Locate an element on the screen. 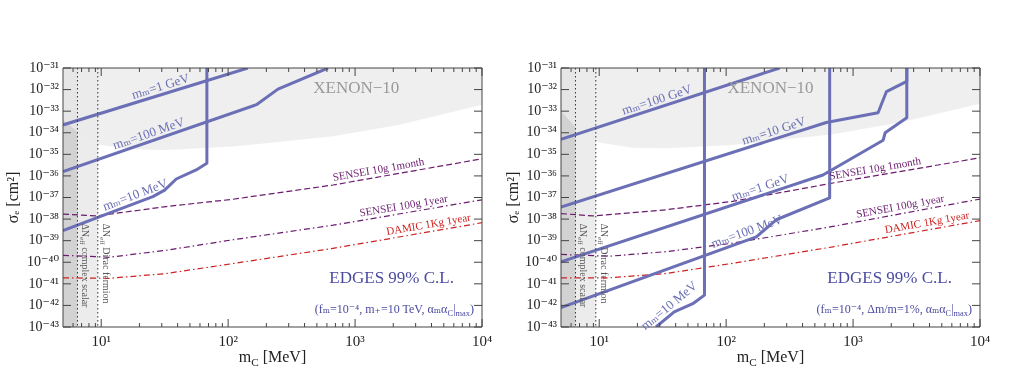  annotation: mₘ=100 GeV is located at coordinates (657, 99).